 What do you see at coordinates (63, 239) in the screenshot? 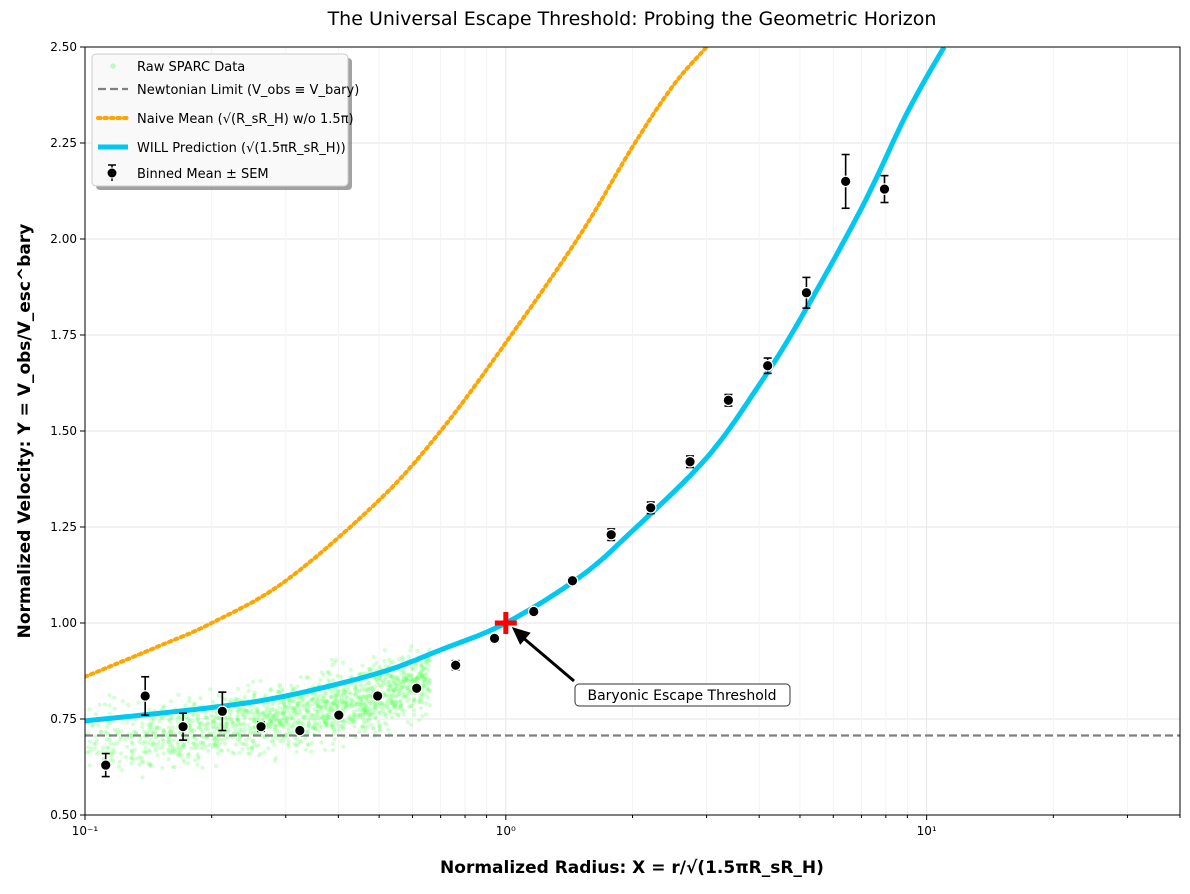
I see `y-tick-label: 2.00` at bounding box center [63, 239].